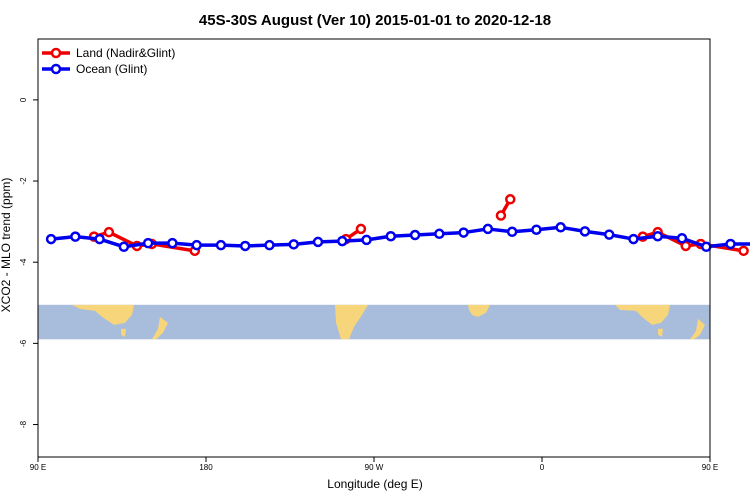  What do you see at coordinates (23, 262) in the screenshot?
I see `y-tick-label: -4` at bounding box center [23, 262].